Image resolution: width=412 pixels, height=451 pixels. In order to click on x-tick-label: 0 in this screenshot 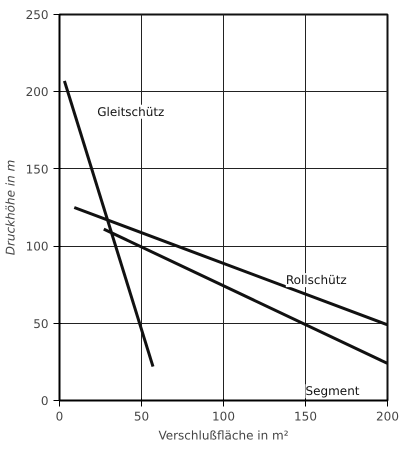, I will do `click(60, 417)`.